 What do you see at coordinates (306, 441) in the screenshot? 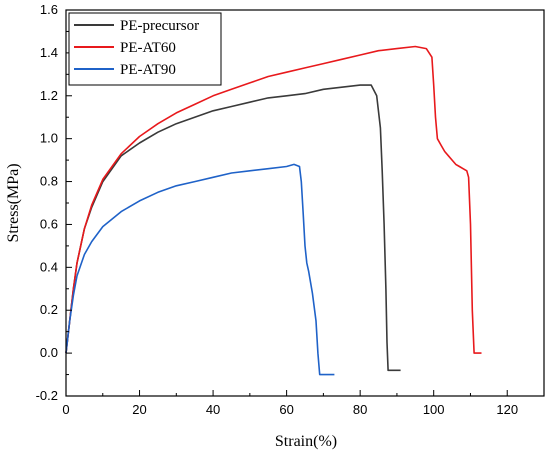
I see `x-axis-title: Strain(%)` at bounding box center [306, 441].